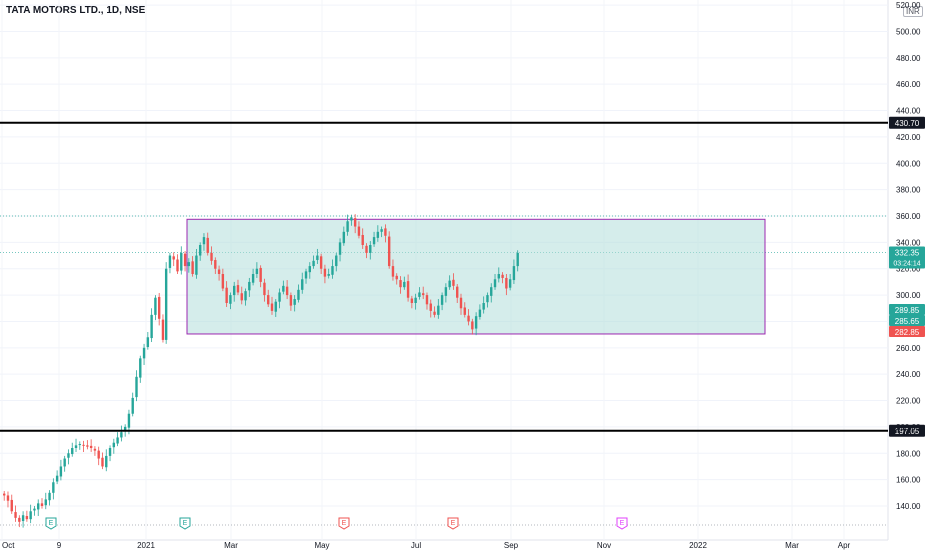 The height and width of the screenshot is (550, 932). Describe the element at coordinates (908, 190) in the screenshot. I see `price-tick-label: 380.00` at that location.